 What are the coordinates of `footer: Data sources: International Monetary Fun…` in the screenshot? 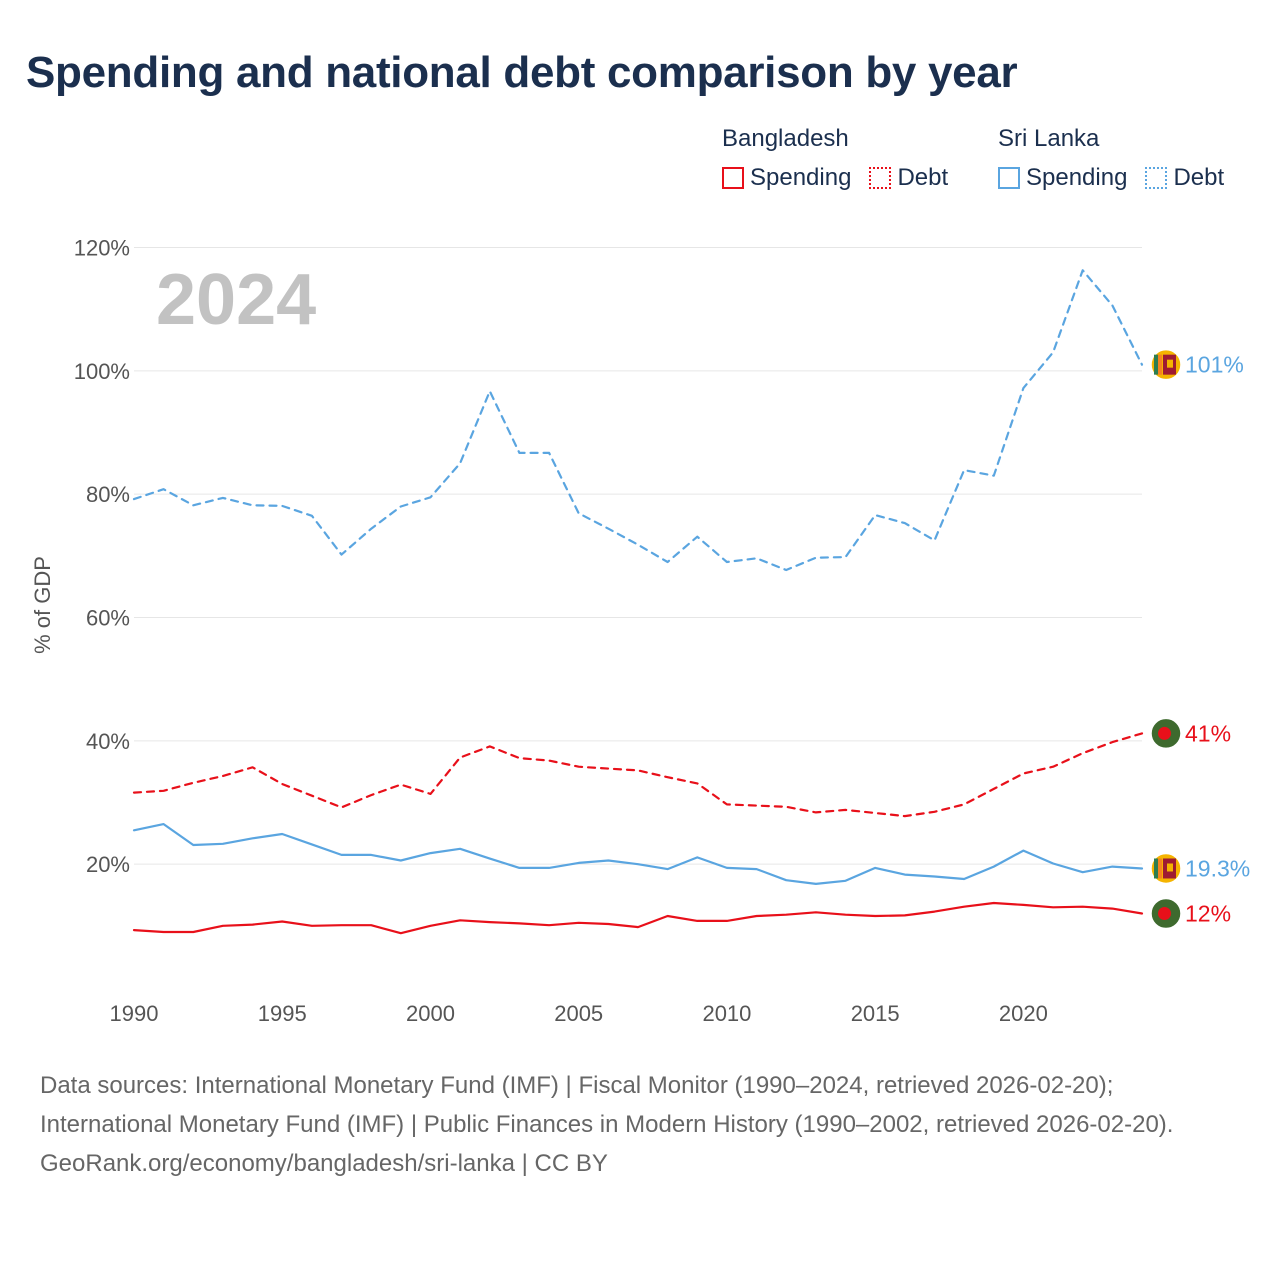 It's located at (640, 1124).